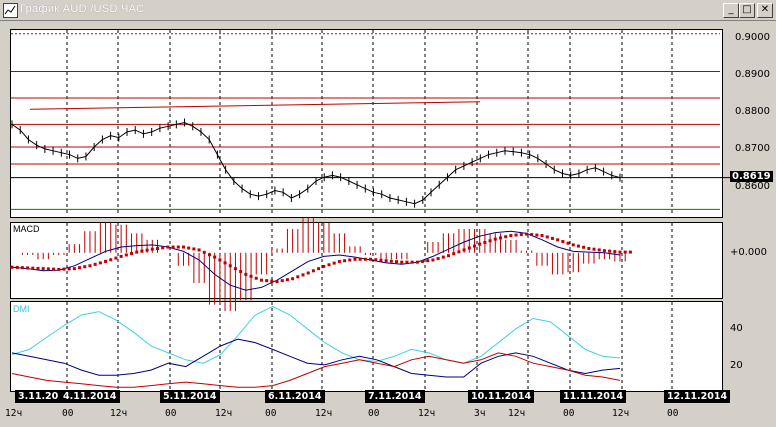 Image resolution: width=776 pixels, height=427 pixels. Describe the element at coordinates (316, 334) in the screenshot. I see `adx-line` at that location.